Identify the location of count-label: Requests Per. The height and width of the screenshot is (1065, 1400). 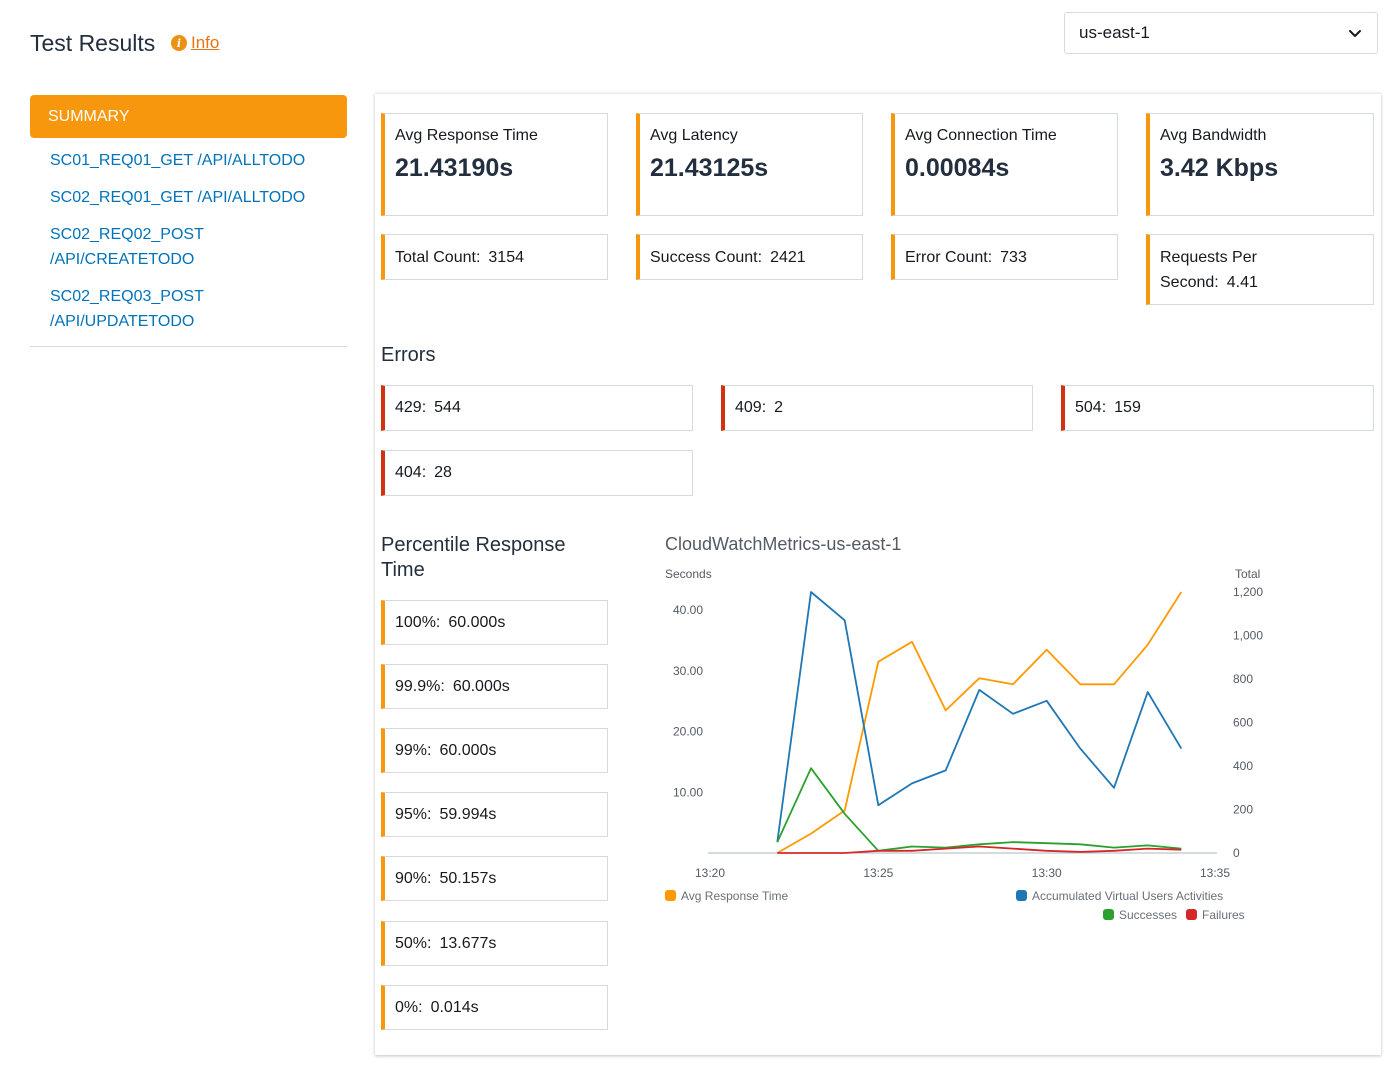
(1208, 257).